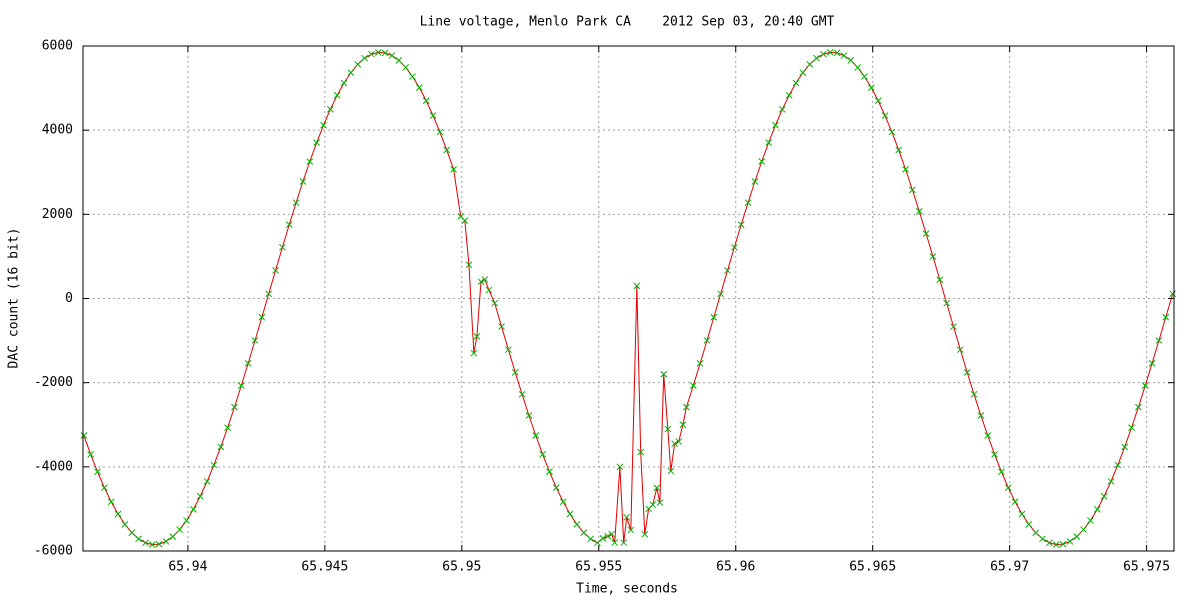 This screenshot has height=600, width=1200. Describe the element at coordinates (53, 466) in the screenshot. I see `y-tick-label: -4000` at that location.